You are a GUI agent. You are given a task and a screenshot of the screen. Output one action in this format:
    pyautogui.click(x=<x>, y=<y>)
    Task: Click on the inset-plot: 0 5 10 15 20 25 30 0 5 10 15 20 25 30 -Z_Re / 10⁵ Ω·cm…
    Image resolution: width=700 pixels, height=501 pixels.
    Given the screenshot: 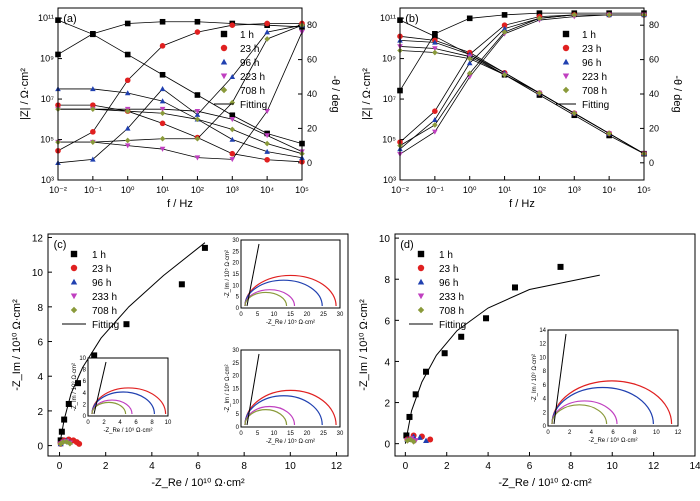 What is the action you would take?
    pyautogui.click(x=284, y=282)
    